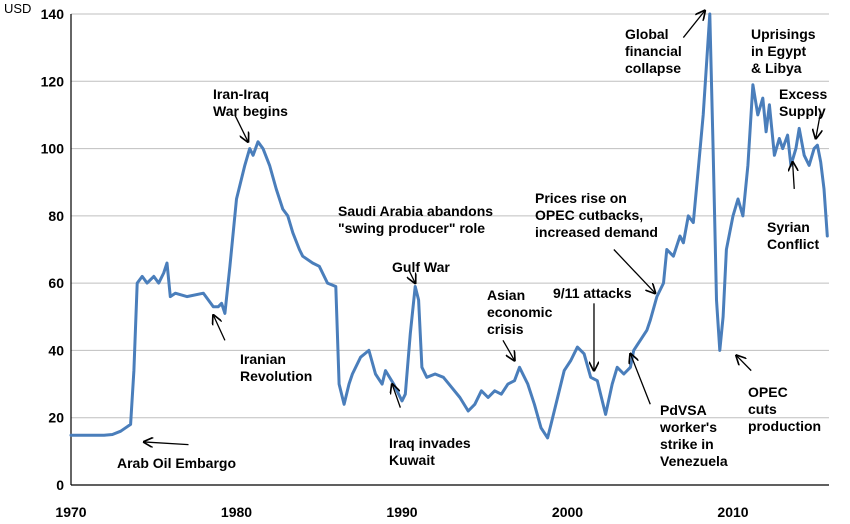  What do you see at coordinates (793, 207) in the screenshot?
I see `annotation: Syrian Conflict` at bounding box center [793, 207].